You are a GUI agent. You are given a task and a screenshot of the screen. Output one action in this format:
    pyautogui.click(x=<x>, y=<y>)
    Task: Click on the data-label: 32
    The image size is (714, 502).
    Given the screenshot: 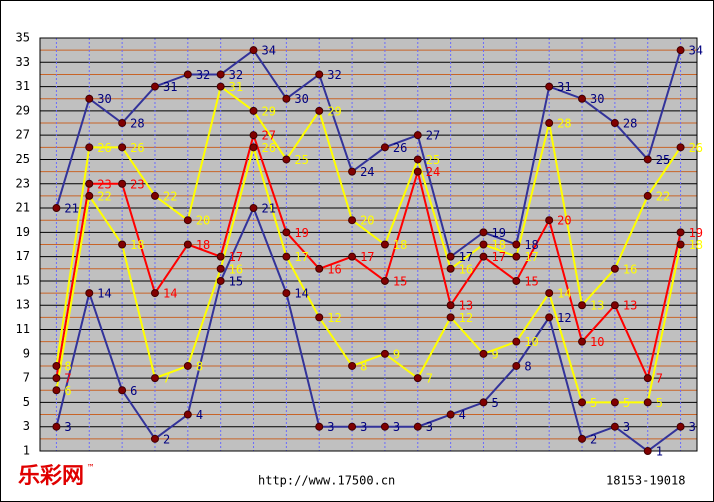 What is the action you would take?
    pyautogui.click(x=334, y=75)
    